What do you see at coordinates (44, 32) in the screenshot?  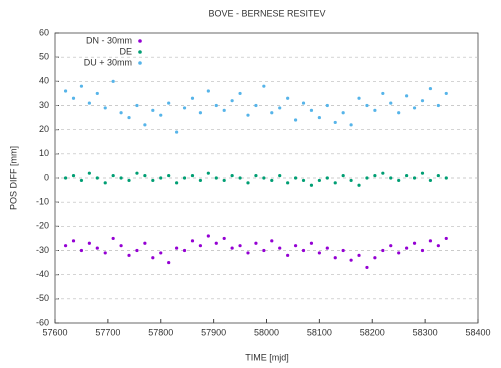 I see `y-tick-label: 60` at bounding box center [44, 32].